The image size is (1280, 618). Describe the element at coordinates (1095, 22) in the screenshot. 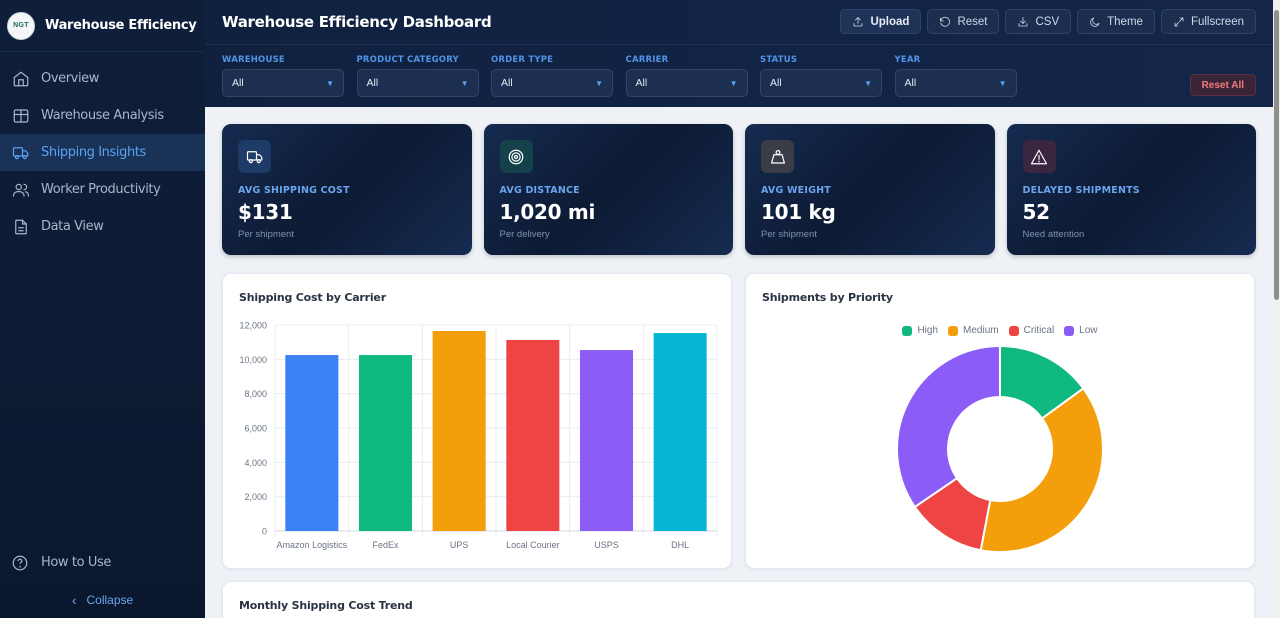

I see `moon-icon` at that location.